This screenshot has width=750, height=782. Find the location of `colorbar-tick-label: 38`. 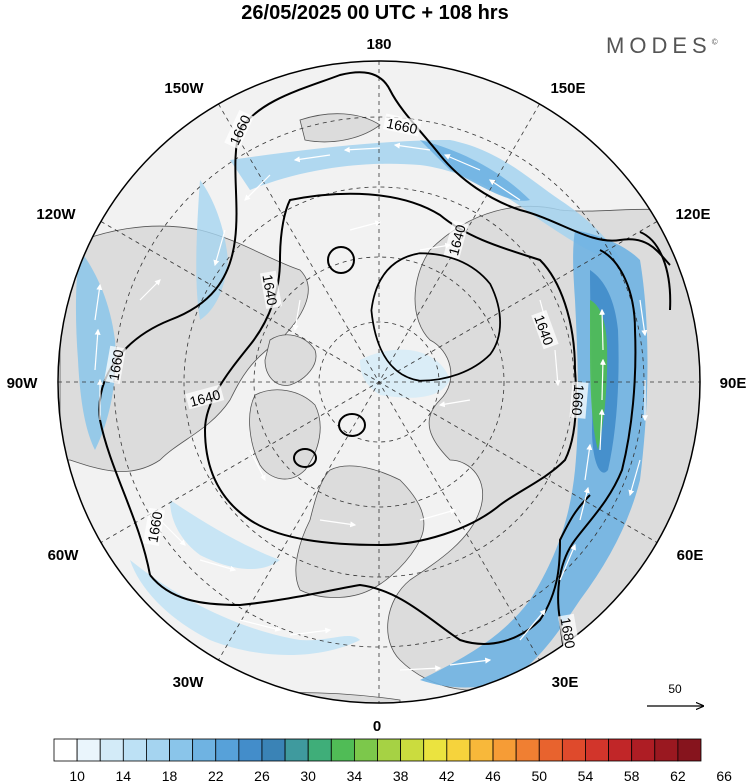

colorbar-tick-label: 38 is located at coordinates (401, 775).